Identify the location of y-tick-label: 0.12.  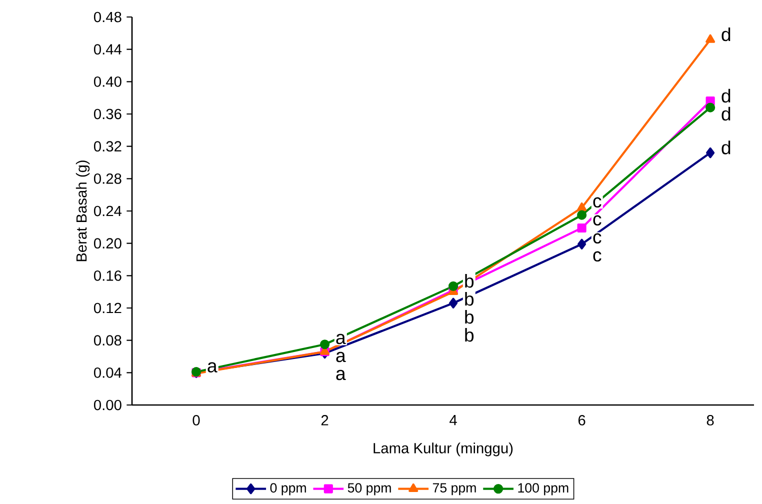
(108, 308).